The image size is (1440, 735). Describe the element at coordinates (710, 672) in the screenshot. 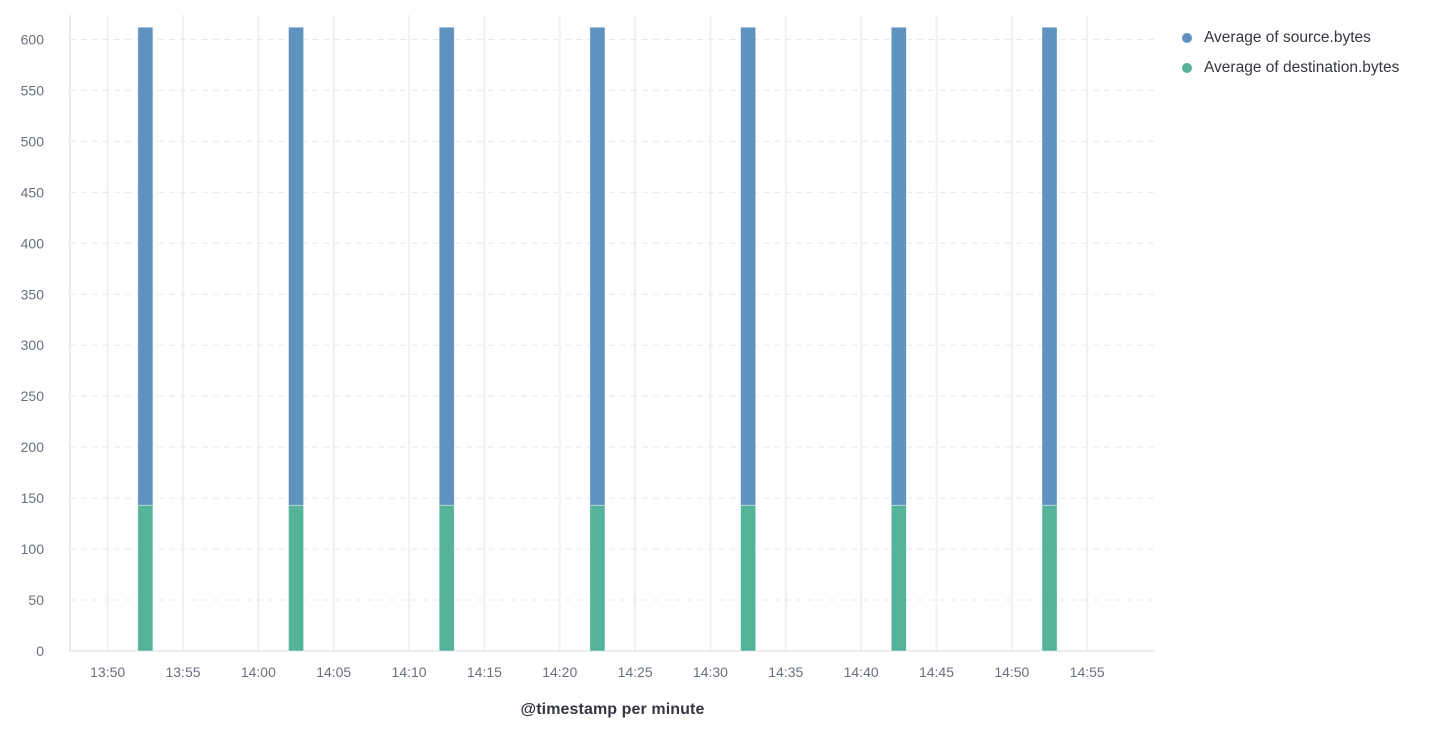

I see `x-tick-label: 14:30` at that location.